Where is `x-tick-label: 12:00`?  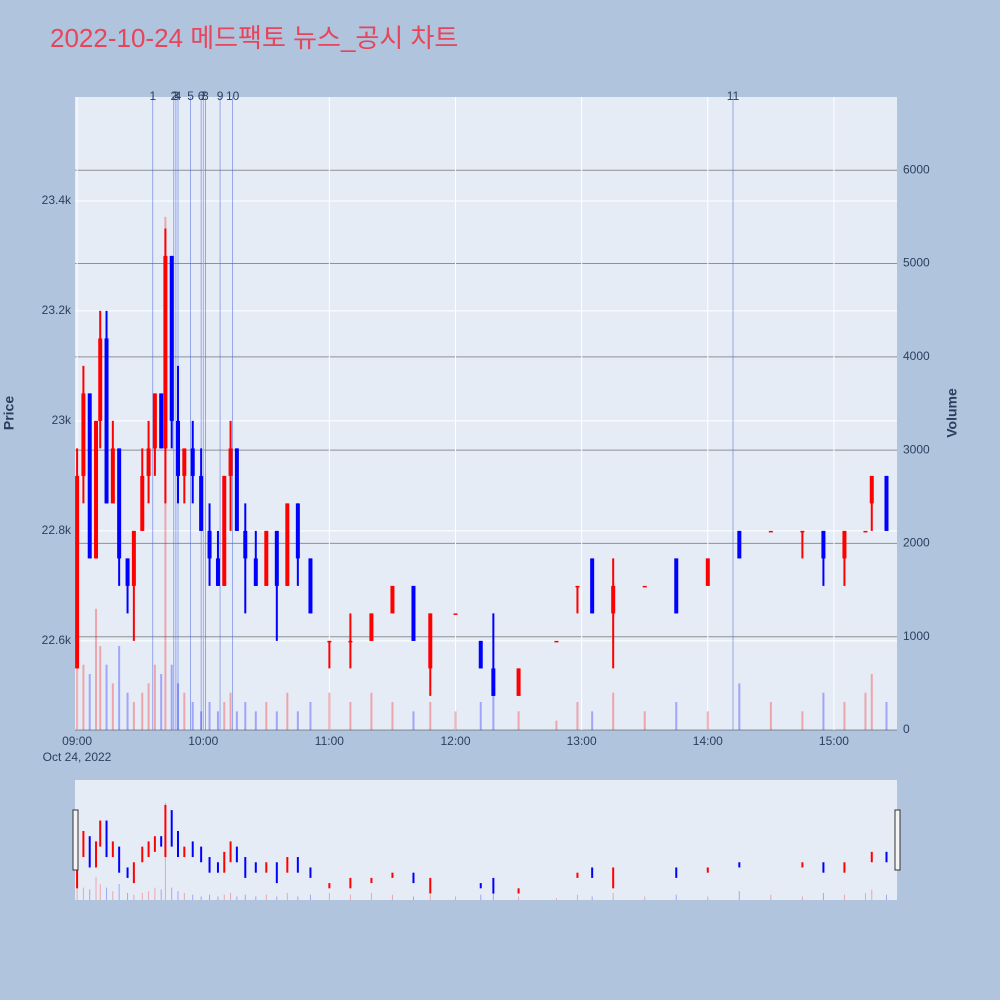
x-tick-label: 12:00 is located at coordinates (456, 741).